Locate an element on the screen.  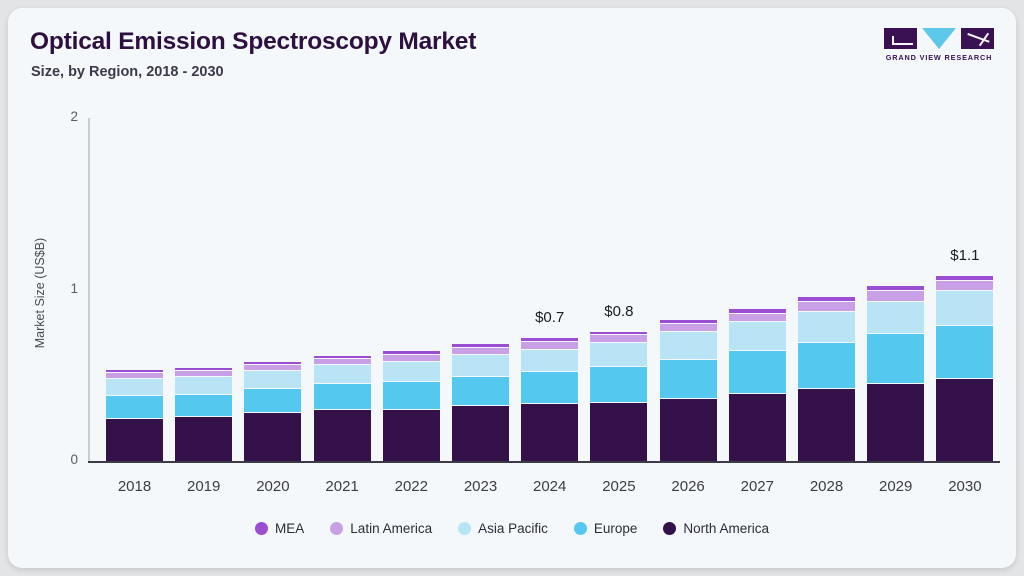
legend-item-north-america: North America is located at coordinates (716, 528).